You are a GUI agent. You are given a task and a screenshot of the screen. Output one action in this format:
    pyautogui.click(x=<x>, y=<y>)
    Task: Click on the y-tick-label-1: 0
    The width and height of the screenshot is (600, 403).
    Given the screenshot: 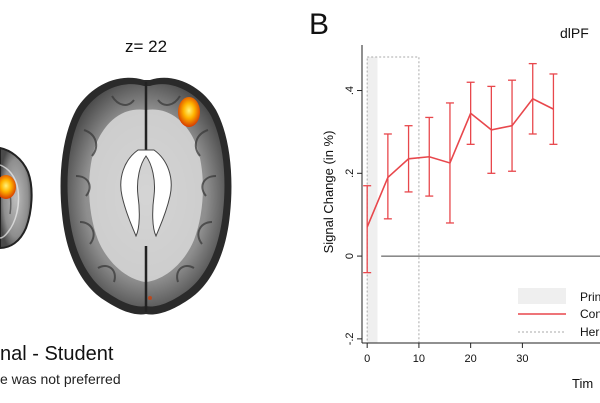 What is the action you would take?
    pyautogui.click(x=350, y=256)
    